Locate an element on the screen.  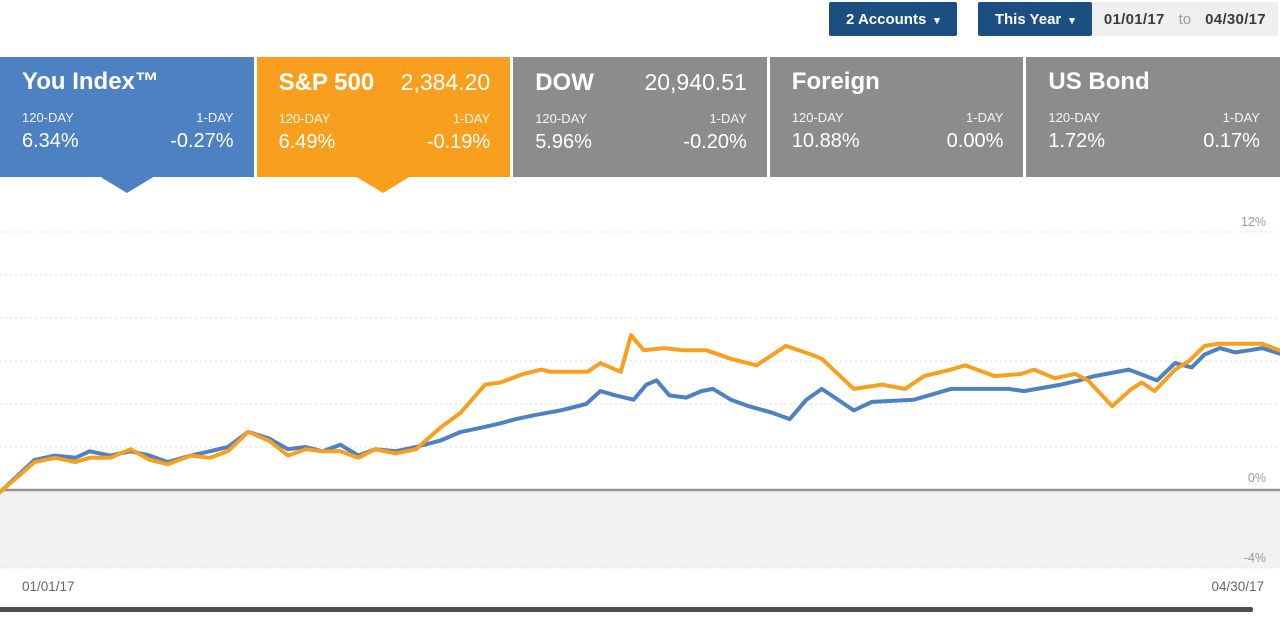
card-title: You Index™ is located at coordinates (90, 81).